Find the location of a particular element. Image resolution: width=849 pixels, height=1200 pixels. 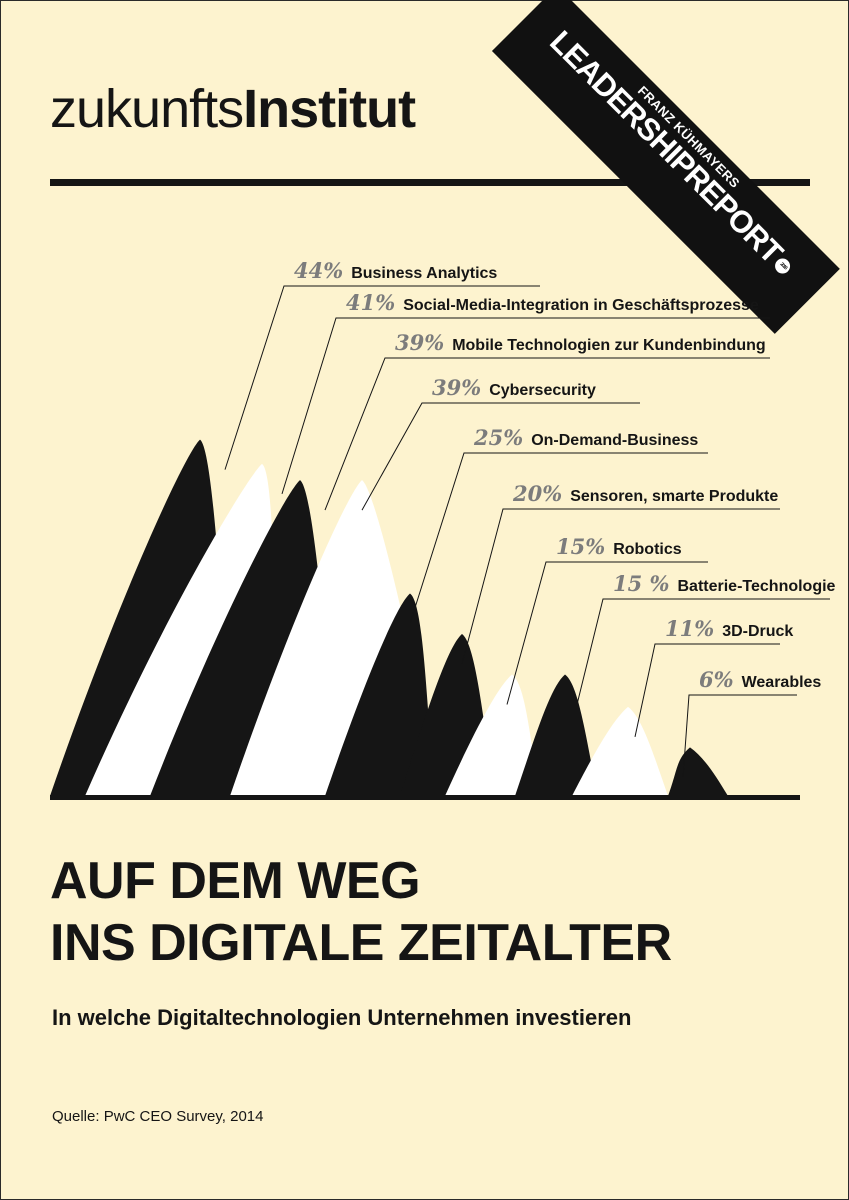

data-label-3: 39% Mobile Technologien zur Kundenbindung is located at coordinates (580, 342).